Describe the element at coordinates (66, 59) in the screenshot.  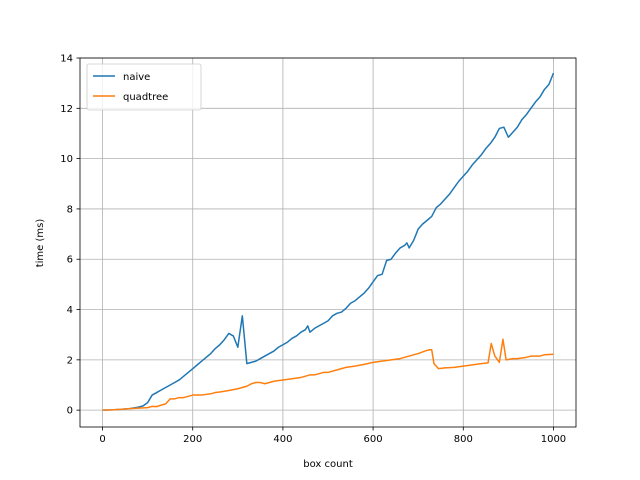
I see `y-tick-label: 14` at that location.